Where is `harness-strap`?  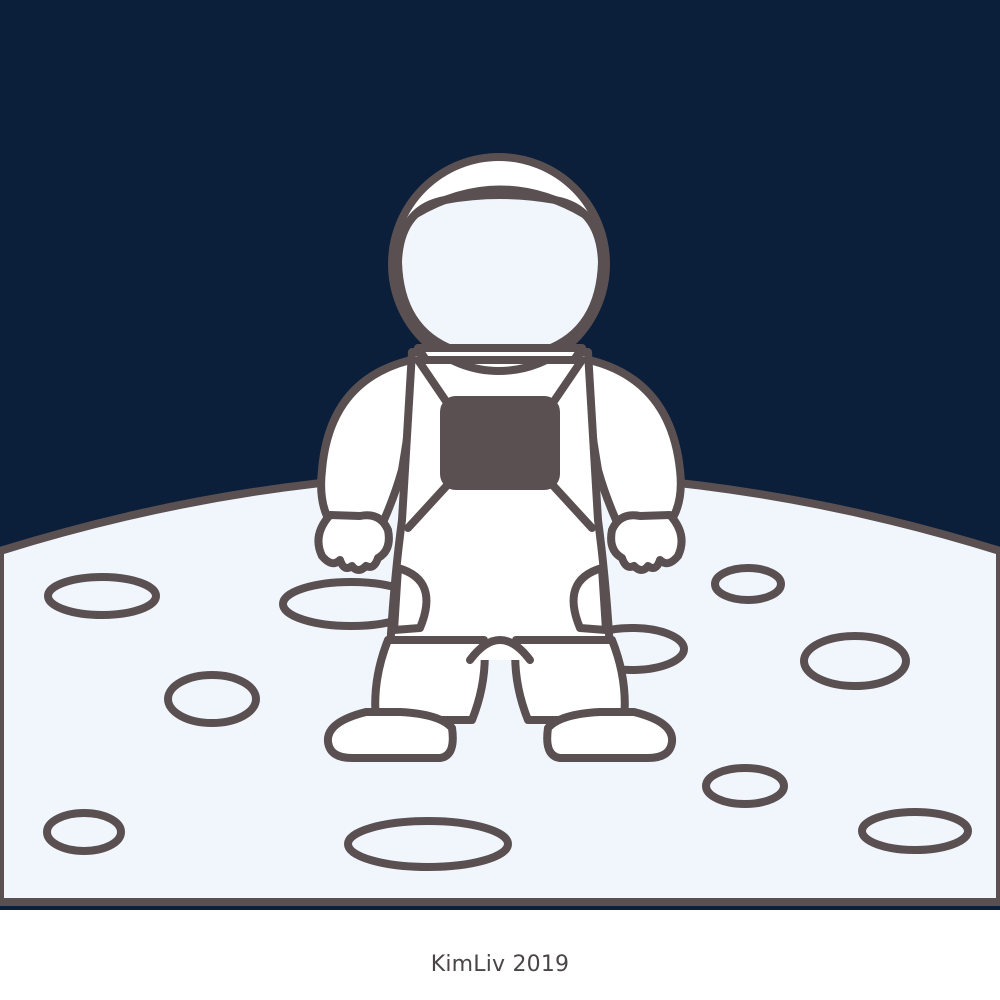
harness-strap is located at coordinates (500, 444).